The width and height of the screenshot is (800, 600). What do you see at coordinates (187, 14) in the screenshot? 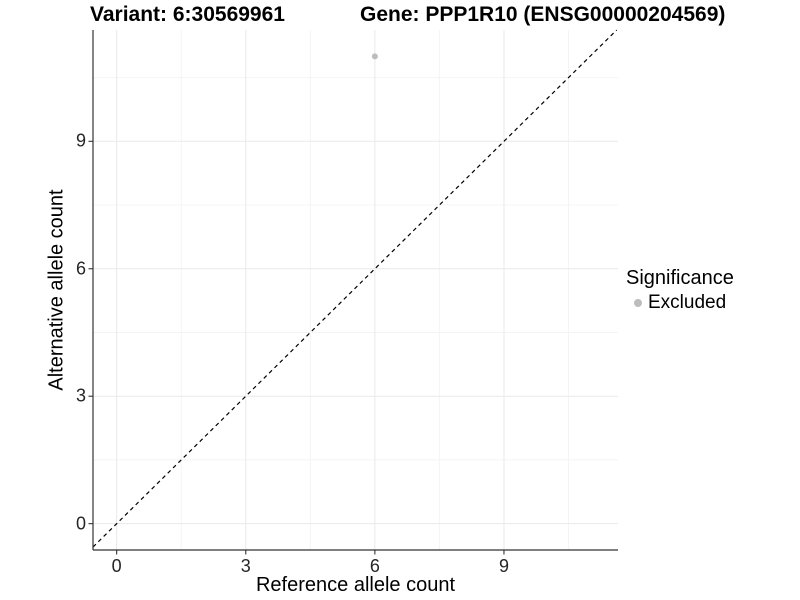
I see `variant-title: Variant: 6:30569961` at bounding box center [187, 14].